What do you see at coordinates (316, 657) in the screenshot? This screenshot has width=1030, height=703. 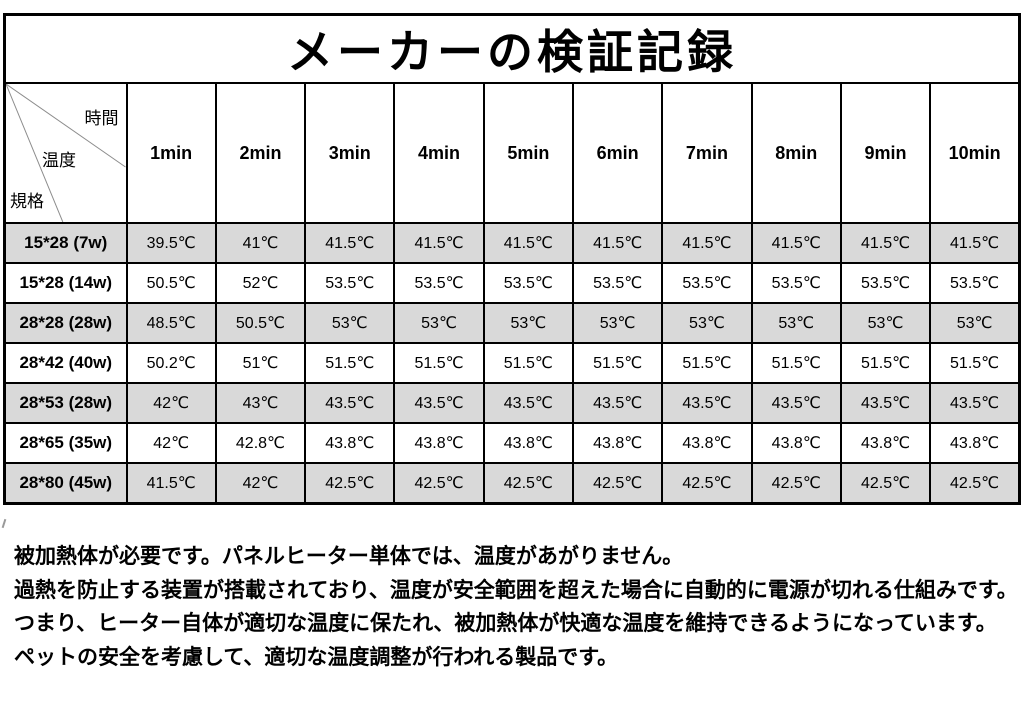 I see `note-line: ペットの安全を考慮して、適切な温度調整が行われる製品です。` at bounding box center [316, 657].